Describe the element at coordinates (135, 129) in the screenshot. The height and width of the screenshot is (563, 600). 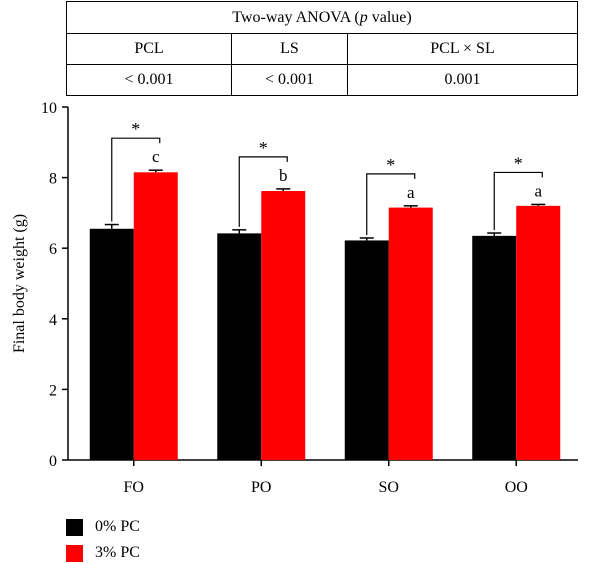
I see `bracket-star-0: *` at that location.